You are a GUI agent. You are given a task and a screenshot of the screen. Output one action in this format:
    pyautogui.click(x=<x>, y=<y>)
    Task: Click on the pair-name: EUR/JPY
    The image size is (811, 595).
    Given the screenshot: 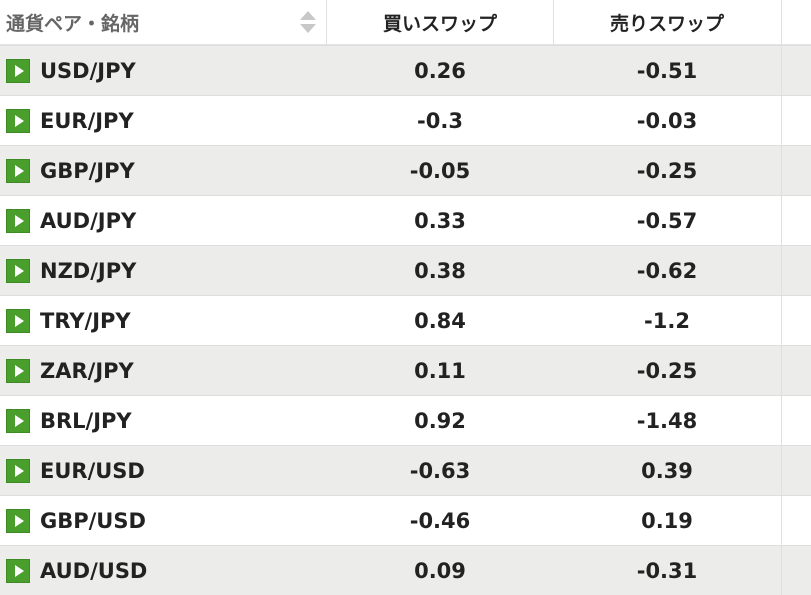 What is the action you would take?
    pyautogui.click(x=87, y=120)
    